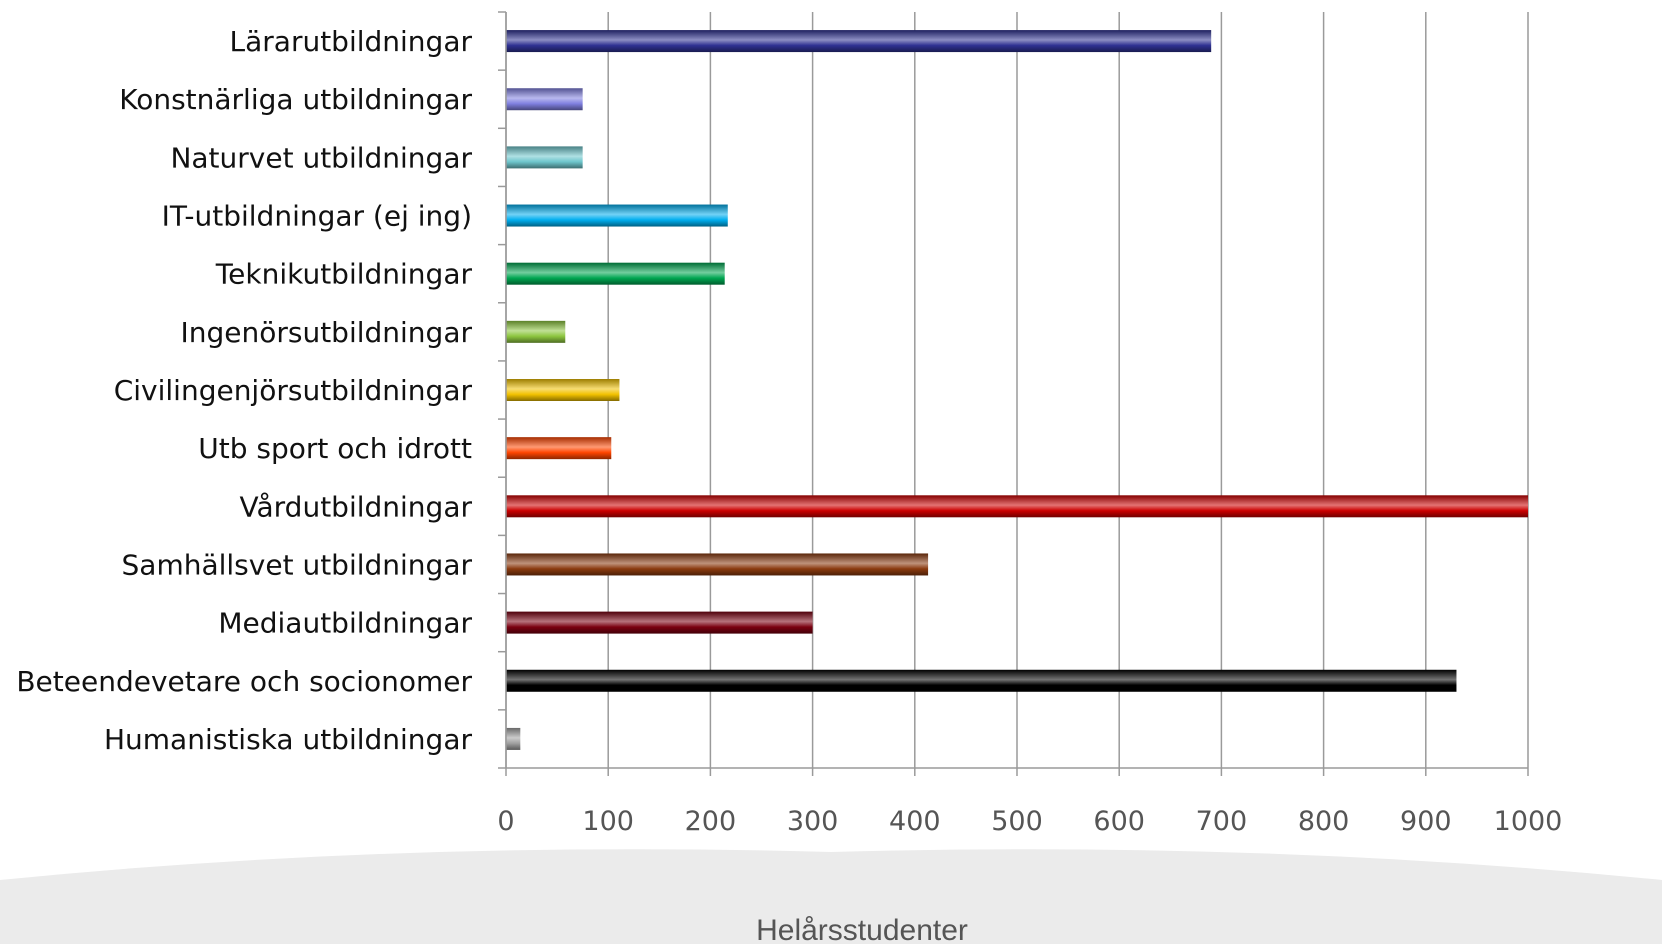 The width and height of the screenshot is (1662, 944). What do you see at coordinates (1119, 821) in the screenshot?
I see `x-tick-label: 600` at bounding box center [1119, 821].